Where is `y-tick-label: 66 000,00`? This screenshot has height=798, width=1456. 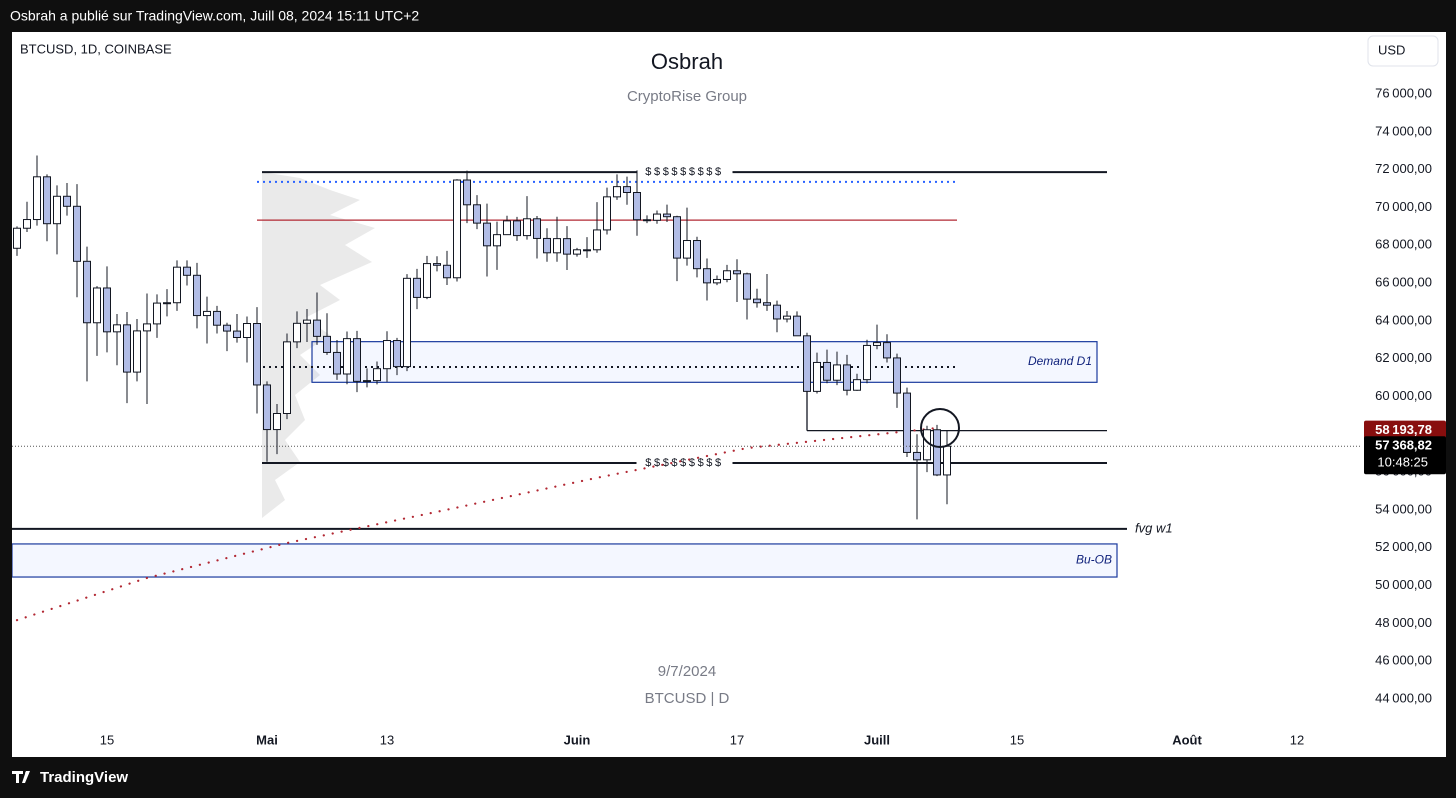
y-tick-label: 66 000,00 is located at coordinates (1403, 281).